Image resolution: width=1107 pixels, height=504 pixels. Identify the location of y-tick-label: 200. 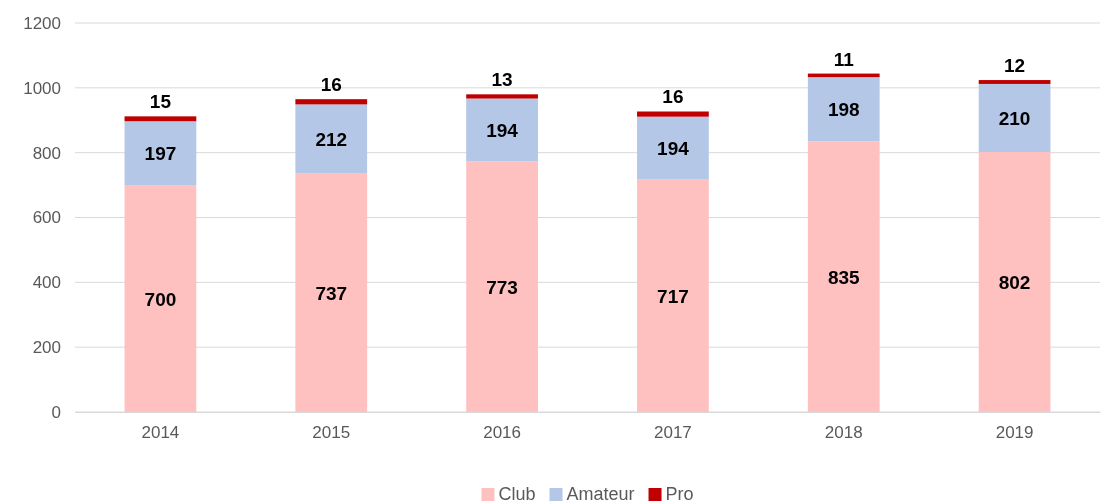
(46, 348).